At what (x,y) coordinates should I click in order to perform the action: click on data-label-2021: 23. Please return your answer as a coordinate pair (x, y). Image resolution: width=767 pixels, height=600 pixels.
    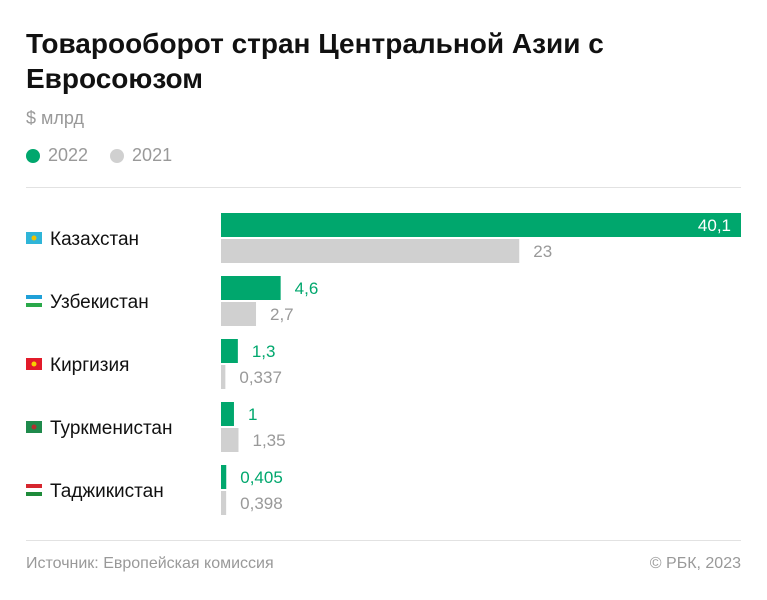
    Looking at the image, I should click on (542, 251).